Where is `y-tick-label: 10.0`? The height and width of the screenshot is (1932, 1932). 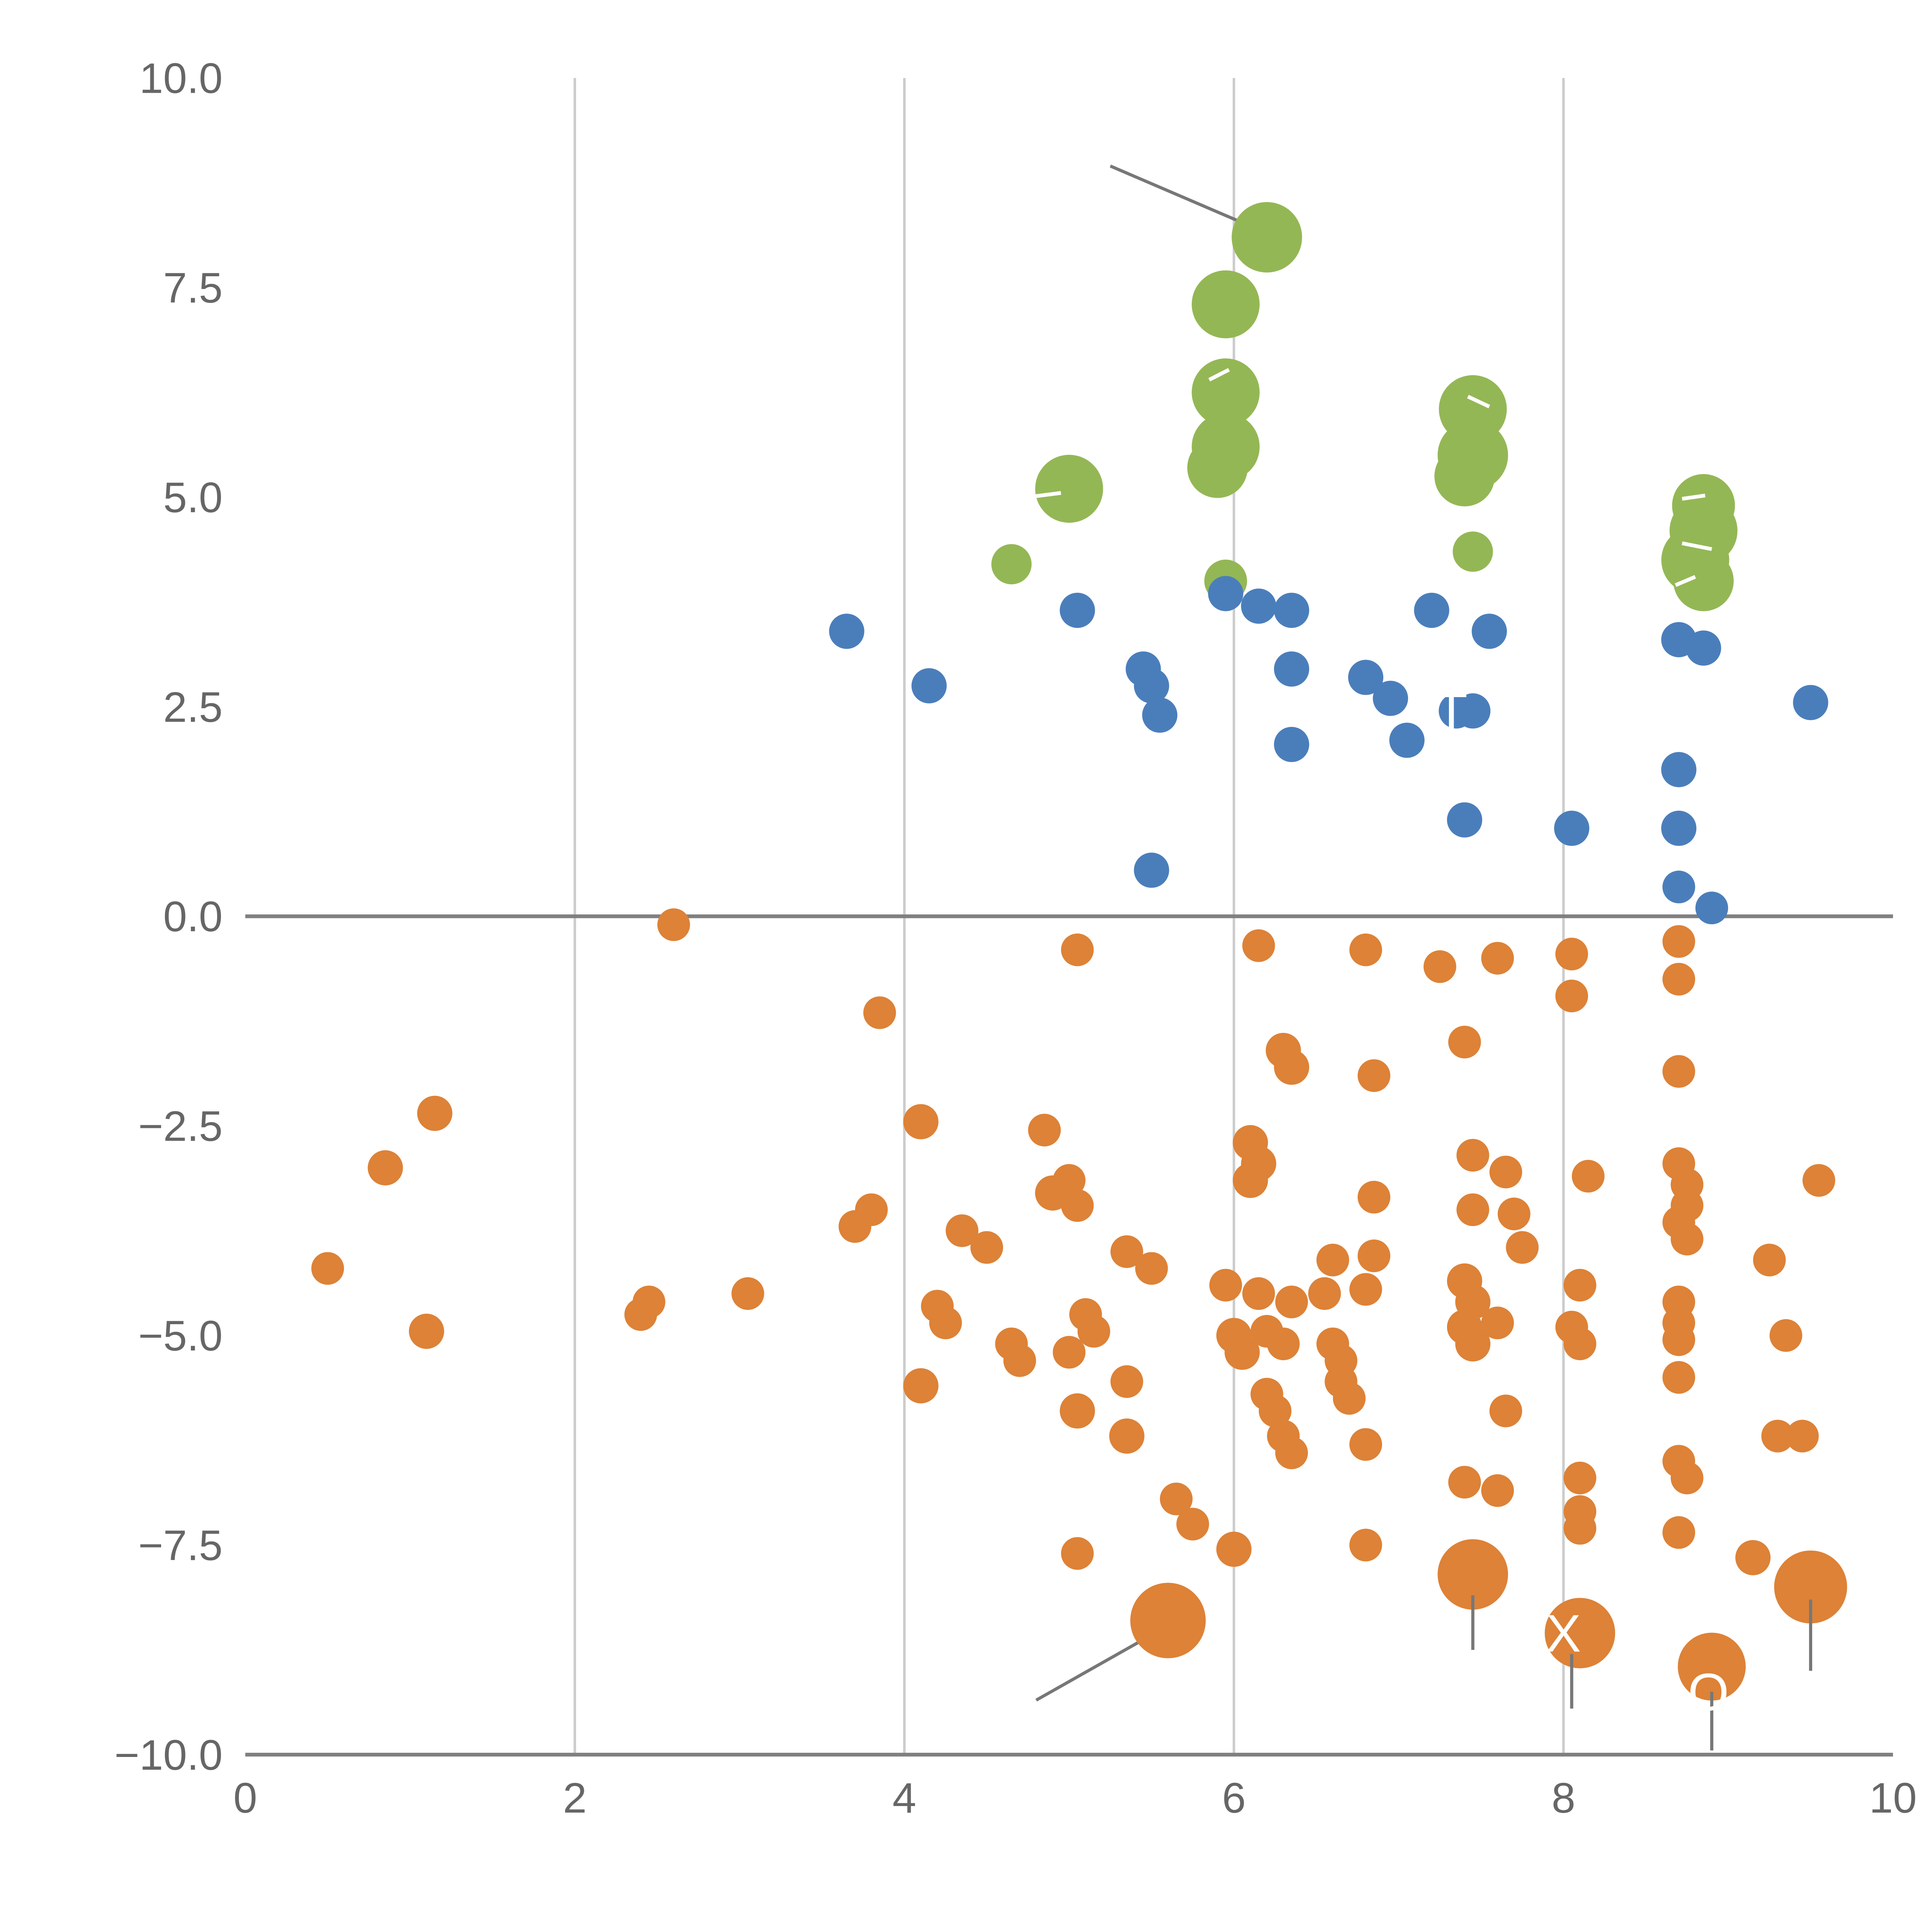 y-tick-label: 10.0 is located at coordinates (181, 78).